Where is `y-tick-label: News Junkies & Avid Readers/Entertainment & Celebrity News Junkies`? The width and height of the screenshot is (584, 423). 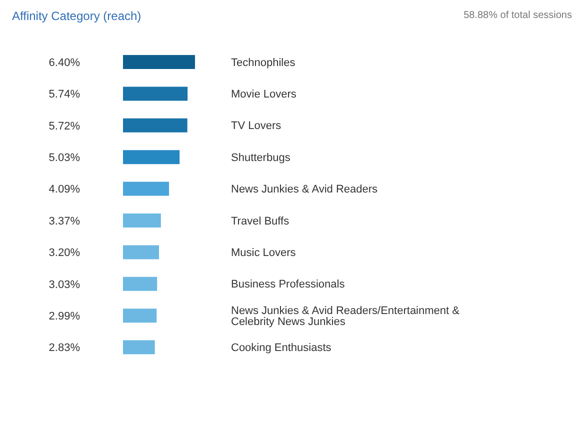 y-tick-label: News Junkies & Avid Readers/Entertainment & Celebrity News Junkies is located at coordinates (345, 316).